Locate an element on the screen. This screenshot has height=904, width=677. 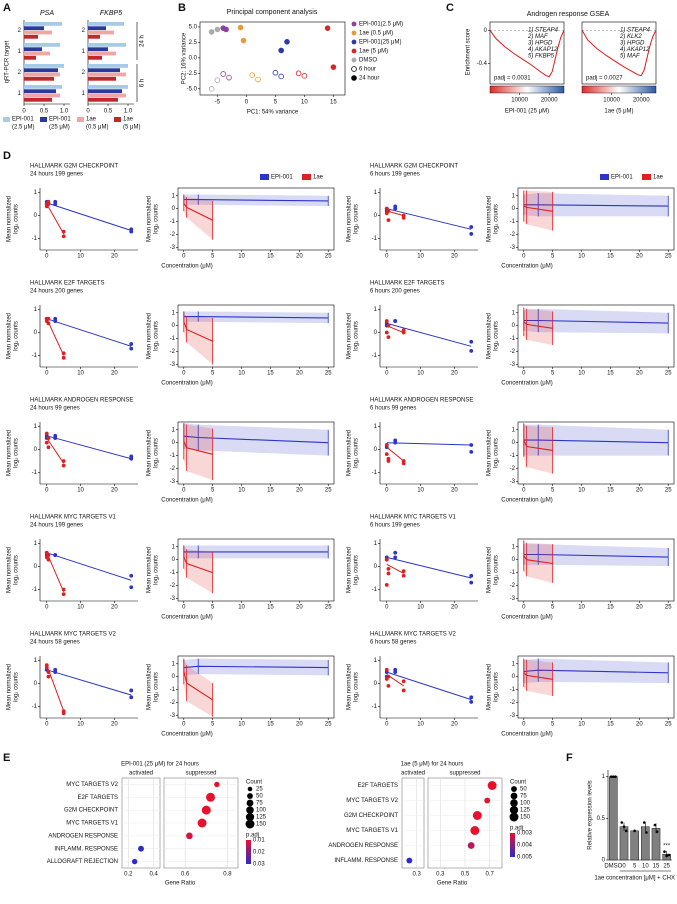
y-tick-label: -3 is located at coordinates (173, 482).